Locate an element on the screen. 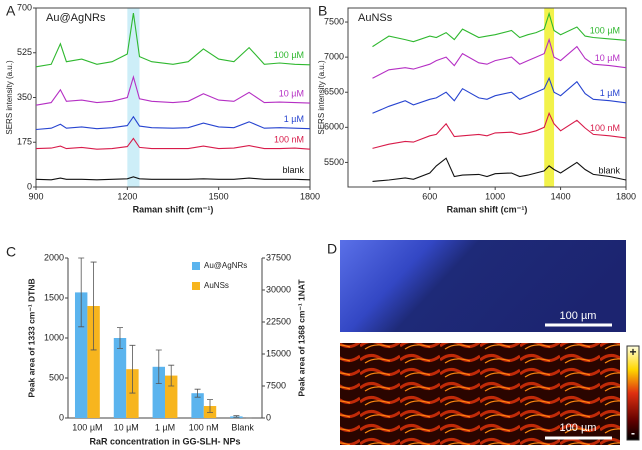 The height and width of the screenshot is (450, 642). y-tick-label: 1000 is located at coordinates (54, 337).